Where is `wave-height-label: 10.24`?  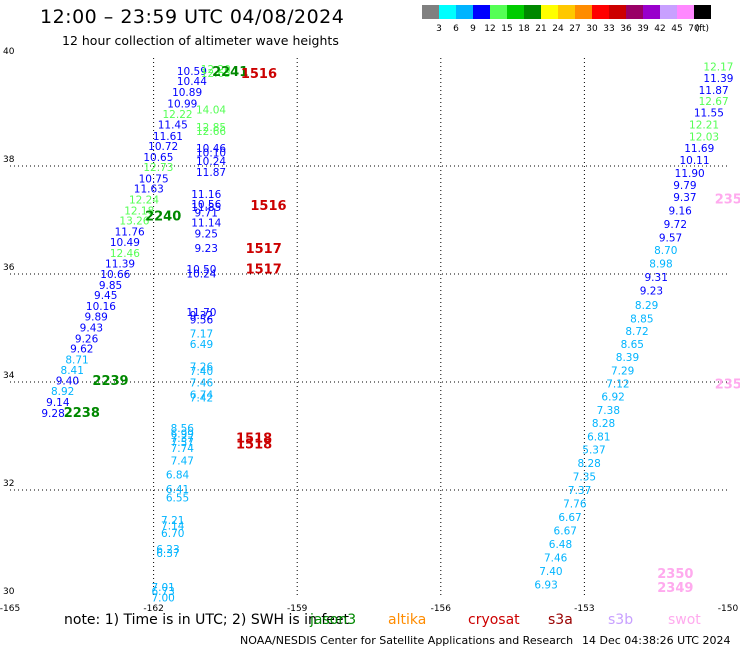 wave-height-label: 10.24 is located at coordinates (211, 162).